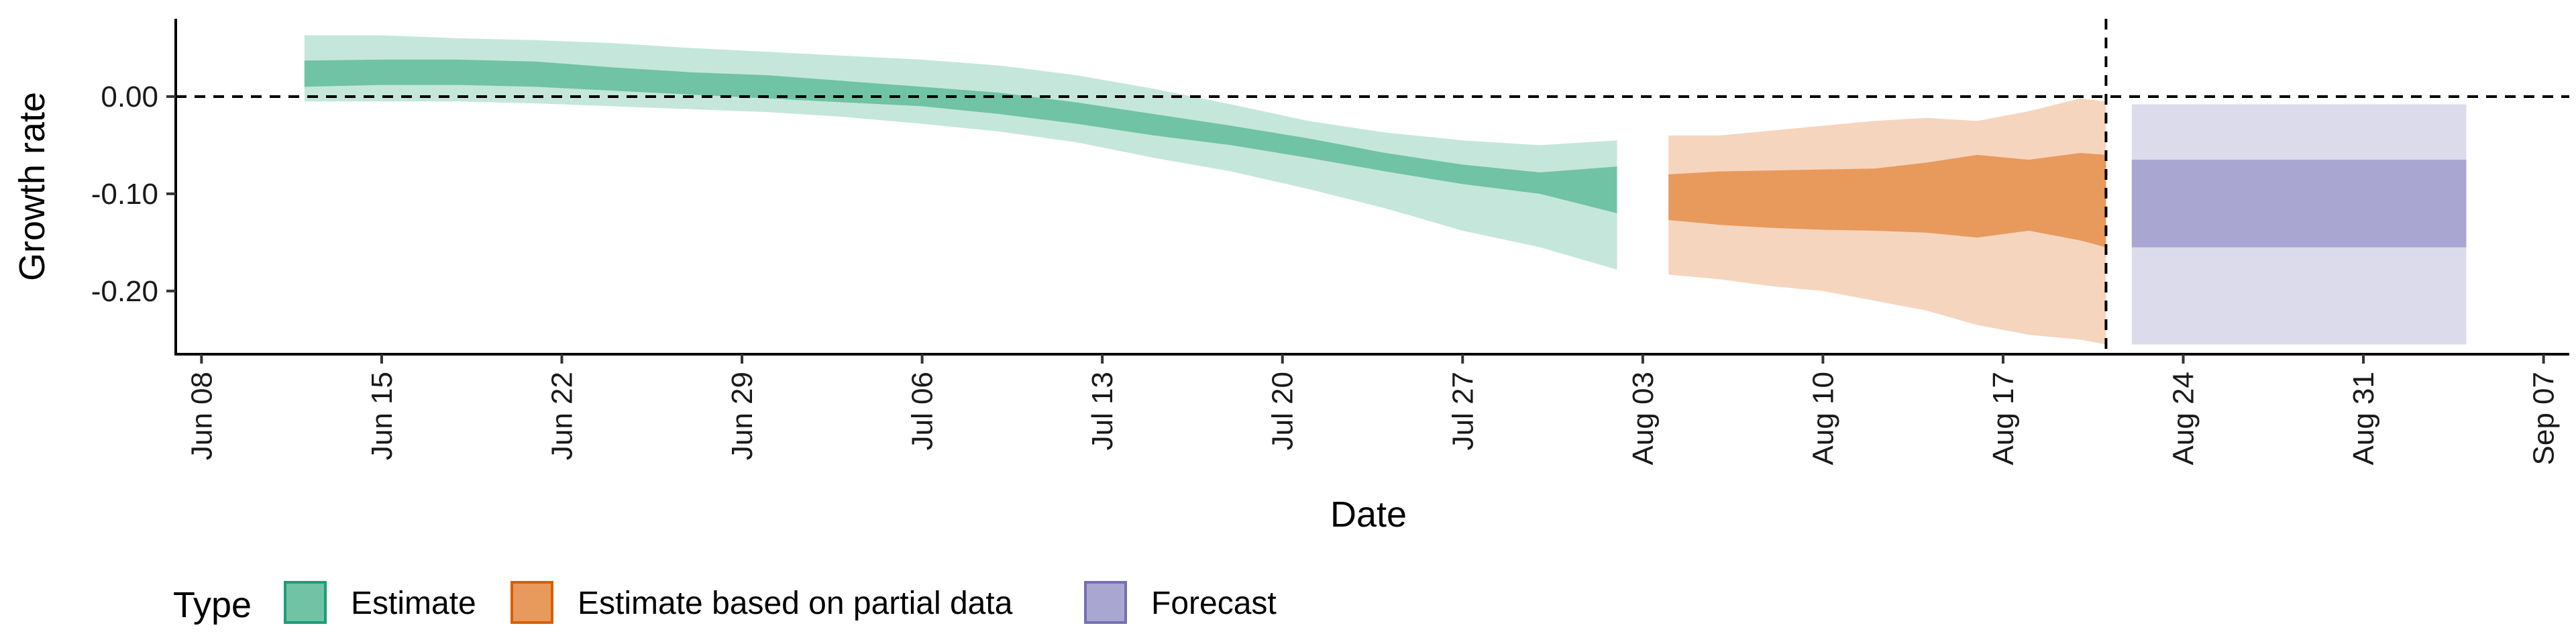  I want to click on y-tick-label: 0.00, so click(129, 96).